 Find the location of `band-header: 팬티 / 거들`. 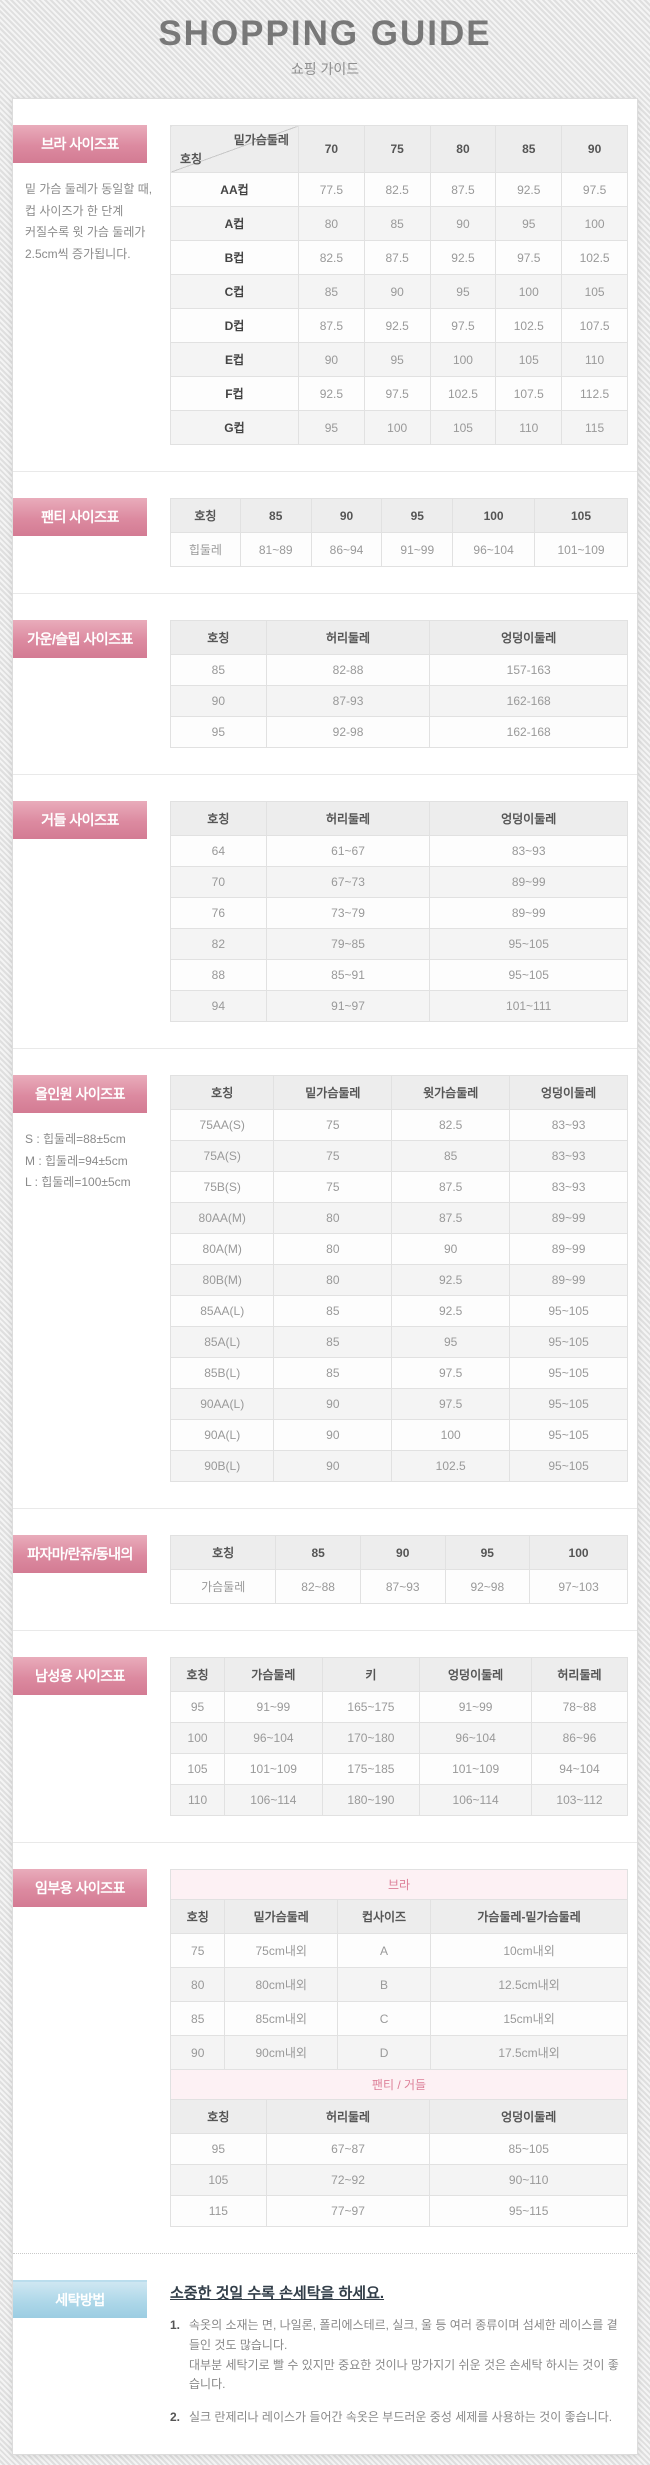

band-header: 팬티 / 거들 is located at coordinates (399, 2084).